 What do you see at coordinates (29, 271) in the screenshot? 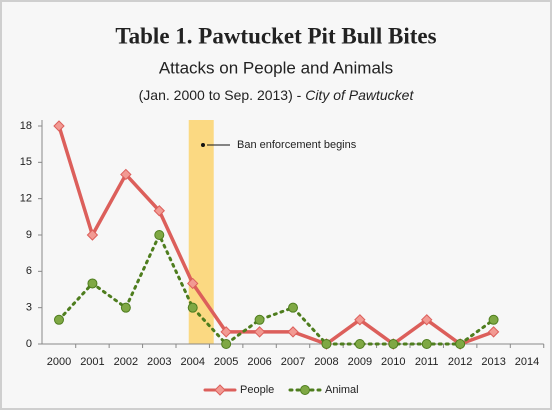
I see `y-tick-label: 6` at bounding box center [29, 271].